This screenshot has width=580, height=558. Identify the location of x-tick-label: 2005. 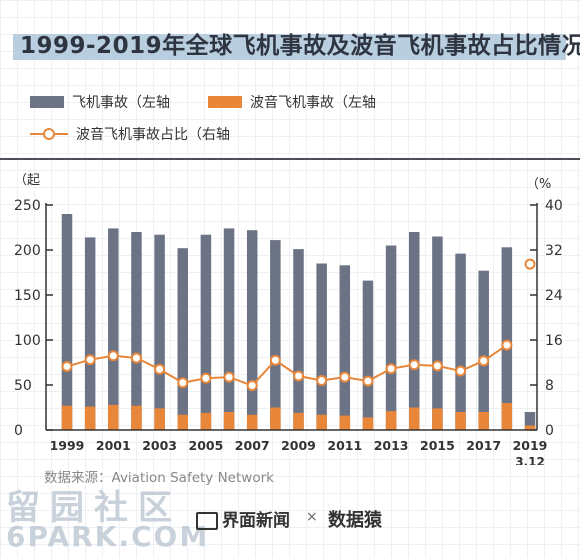
(206, 445).